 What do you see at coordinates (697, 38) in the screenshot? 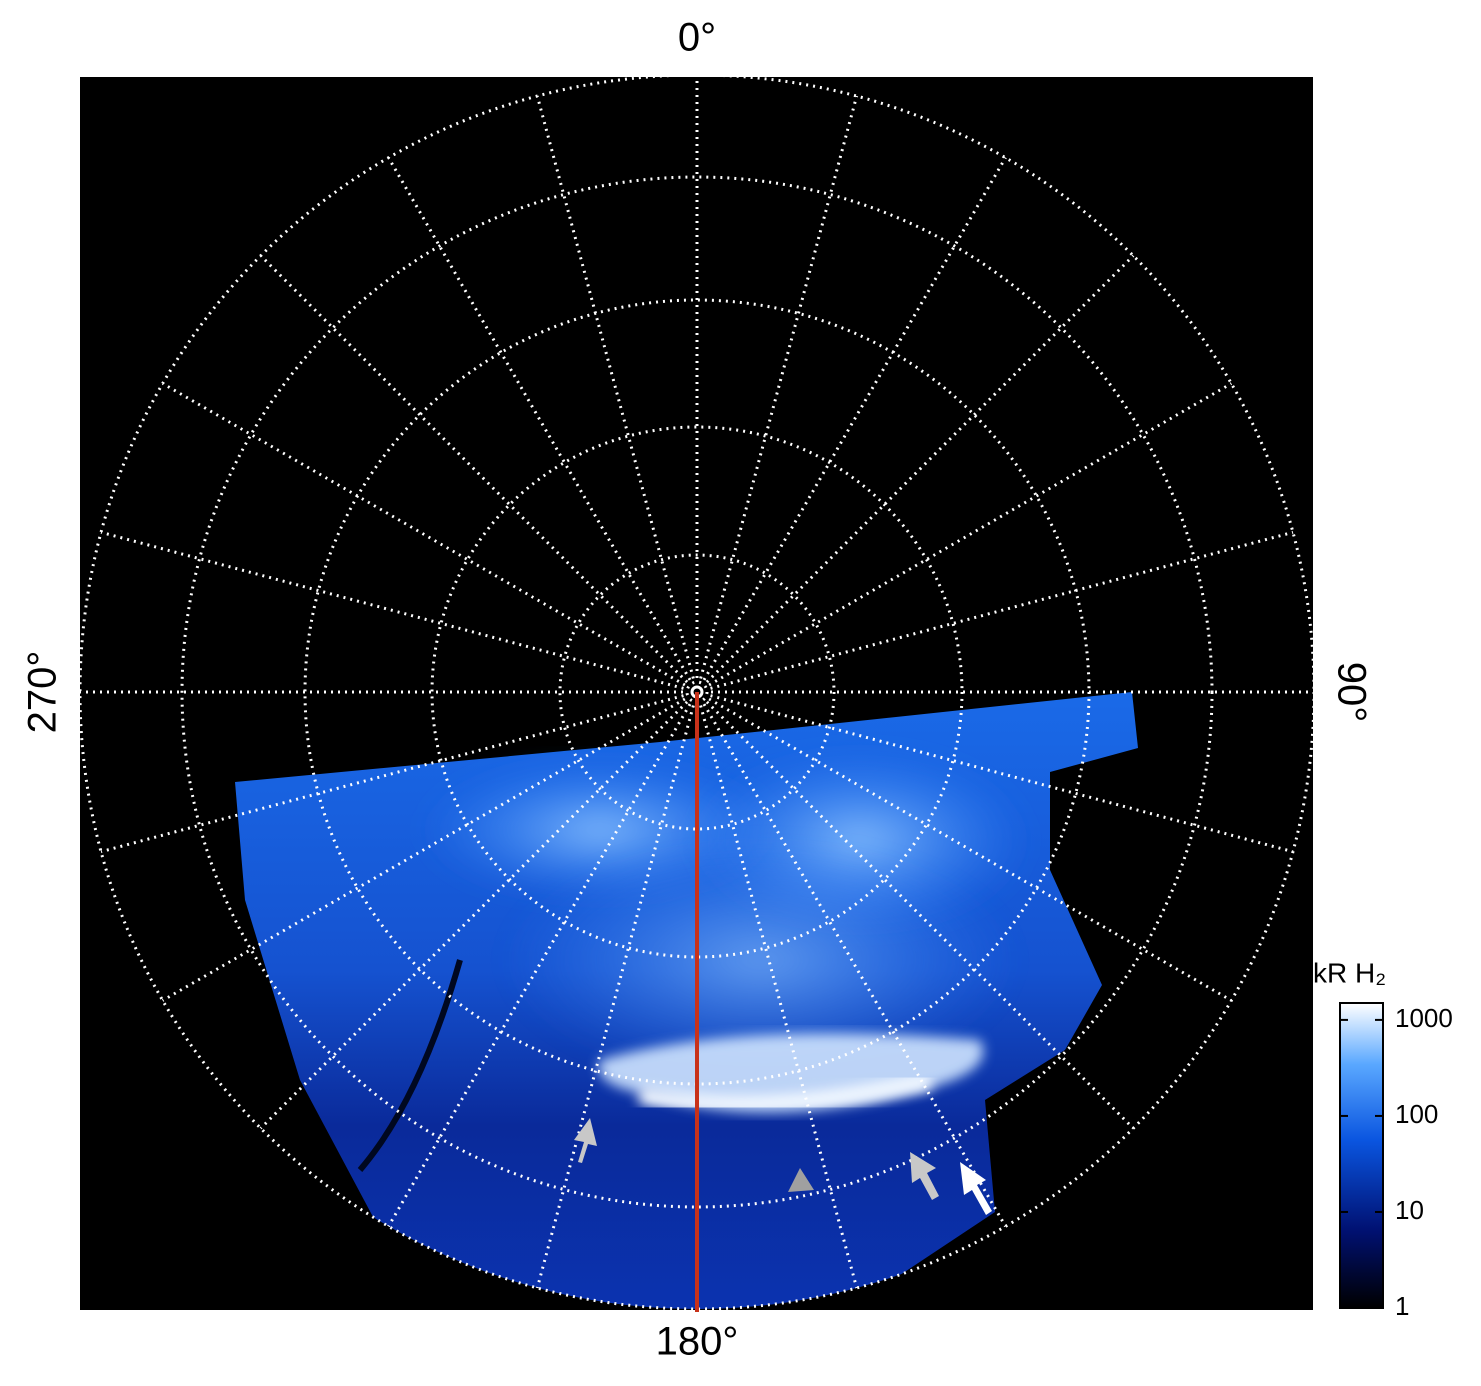
I see `theta-tick-label: 0°` at bounding box center [697, 38].